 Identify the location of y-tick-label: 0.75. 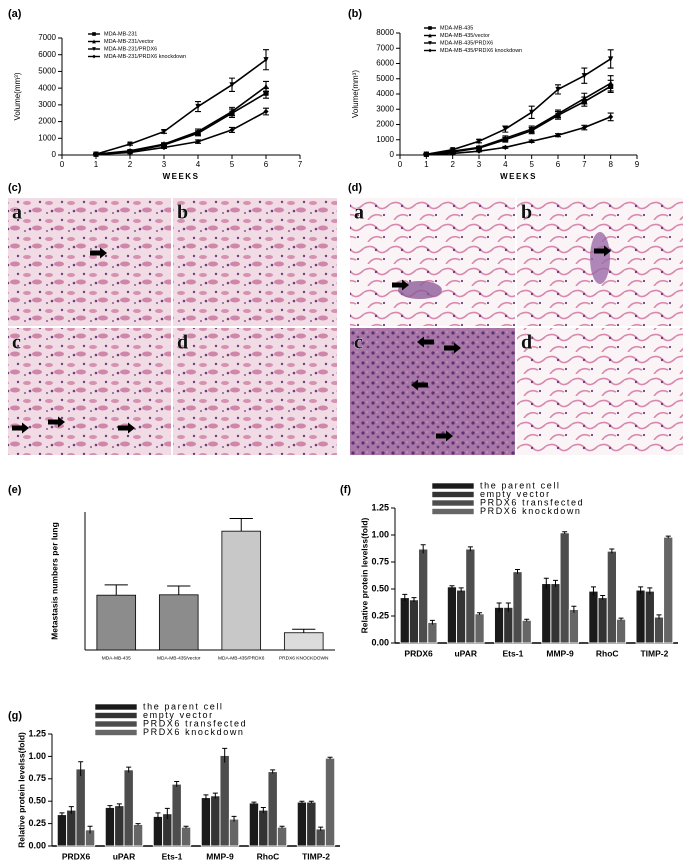
(380, 561).